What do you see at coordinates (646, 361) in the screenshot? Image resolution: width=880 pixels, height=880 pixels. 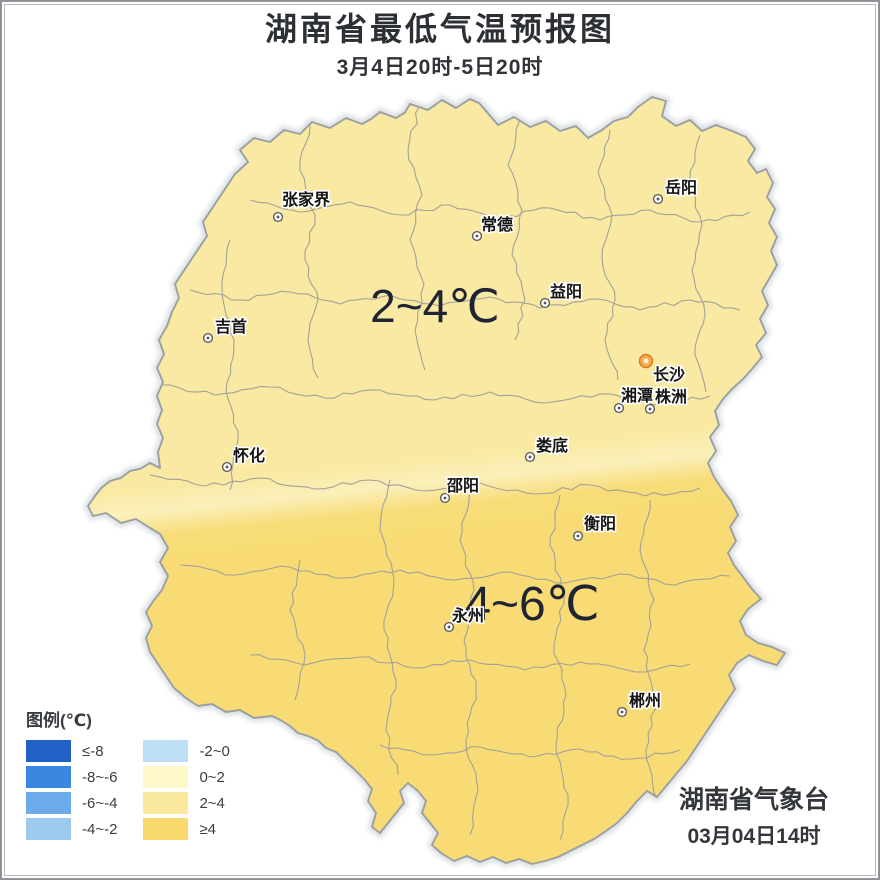 I see `capital-city-marker-core` at bounding box center [646, 361].